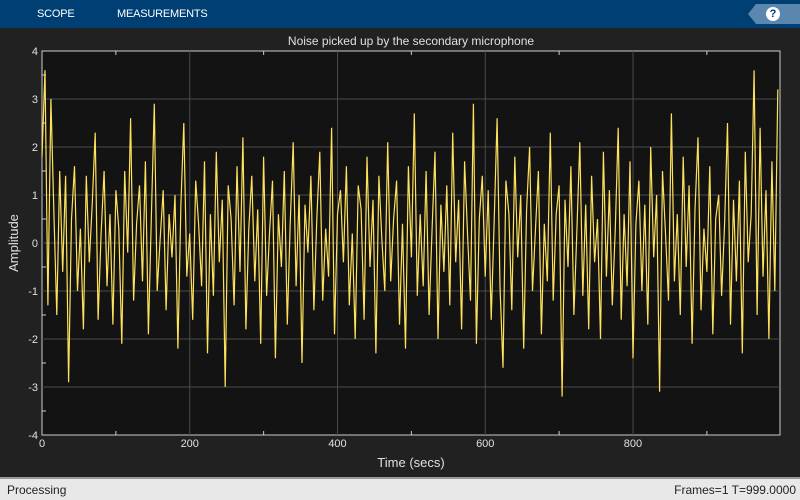  I want to click on y-tick-label: 2, so click(35, 148).